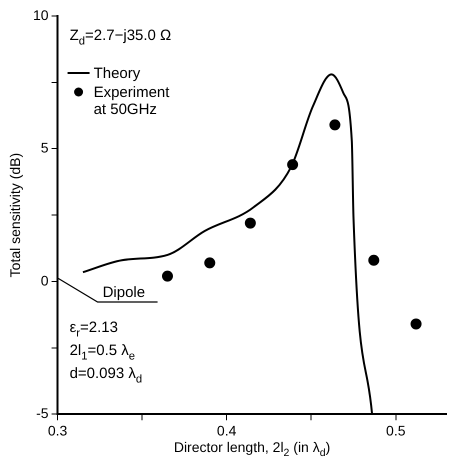  Describe the element at coordinates (40, 14) in the screenshot. I see `y-tick-label: 10` at that location.